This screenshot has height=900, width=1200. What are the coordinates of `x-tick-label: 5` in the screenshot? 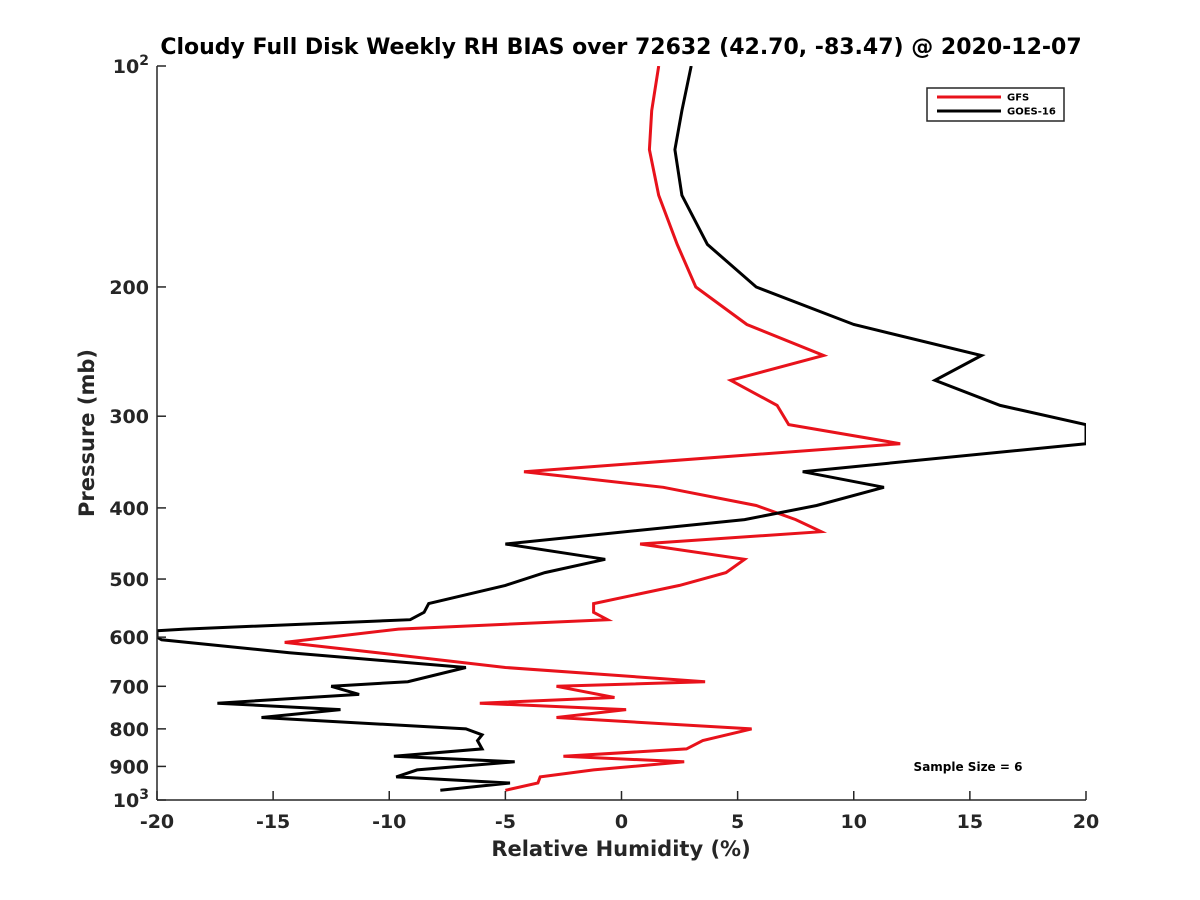 It's located at (737, 822).